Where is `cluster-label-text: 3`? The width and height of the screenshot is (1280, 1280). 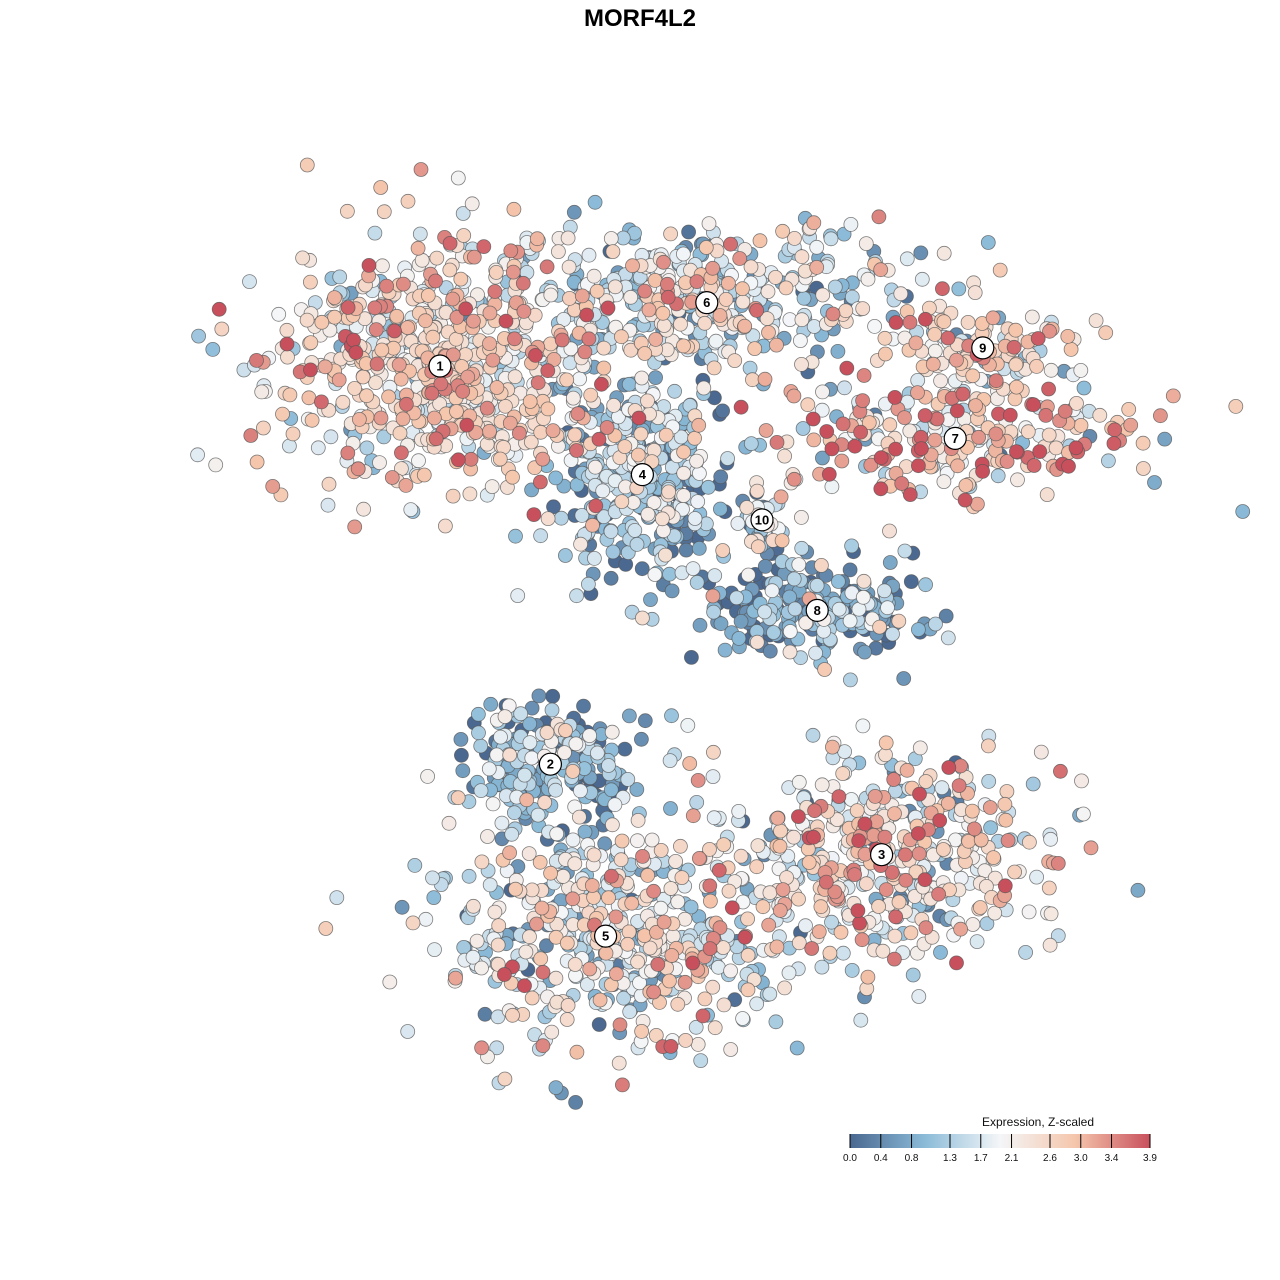
cluster-label-text: 3 is located at coordinates (881, 854).